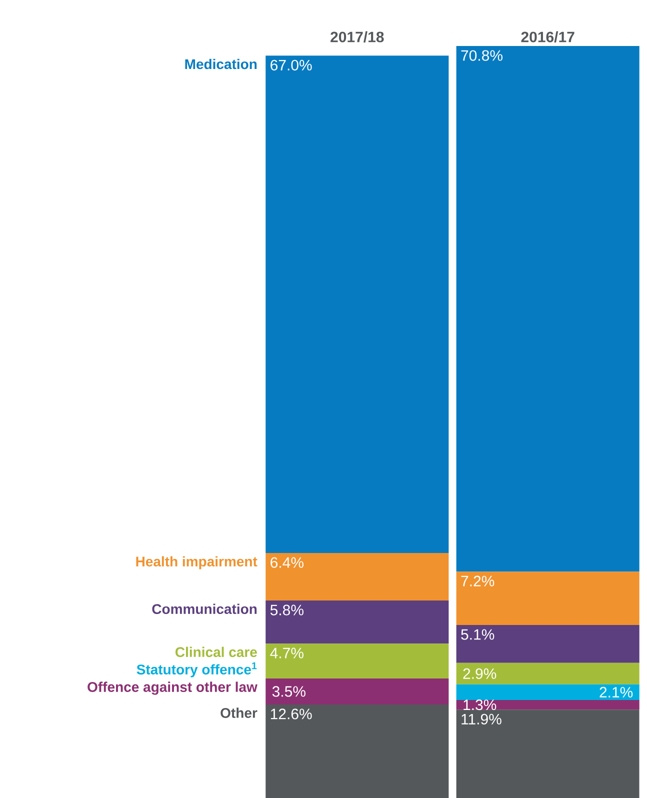 The width and height of the screenshot is (647, 798). What do you see at coordinates (482, 719) in the screenshot?
I see `data-label: 11.9%` at bounding box center [482, 719].